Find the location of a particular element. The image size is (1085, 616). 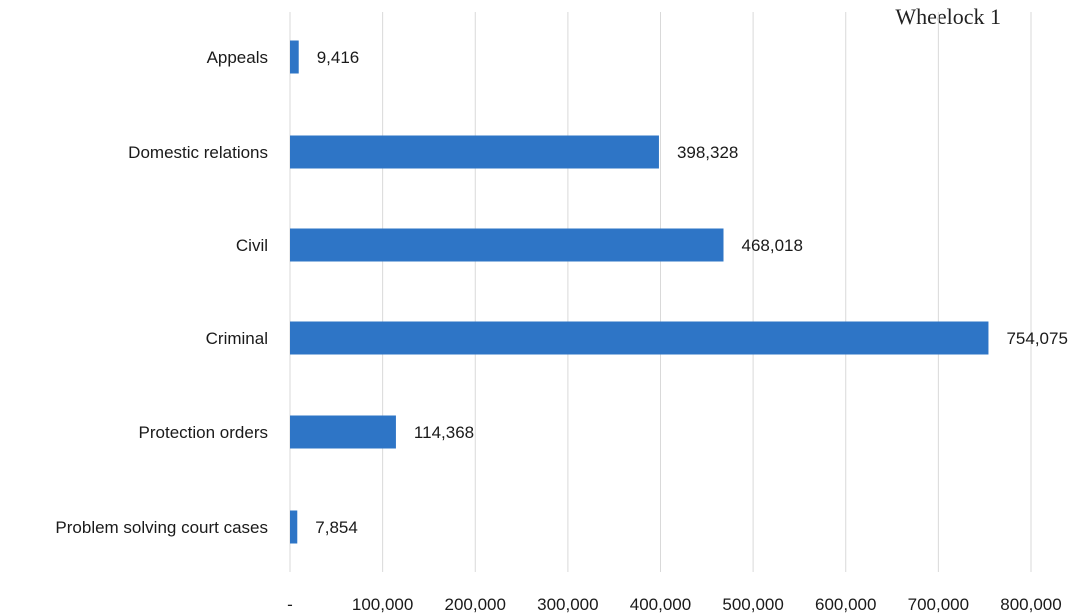

x-tick-label: 700,000 is located at coordinates (938, 604).